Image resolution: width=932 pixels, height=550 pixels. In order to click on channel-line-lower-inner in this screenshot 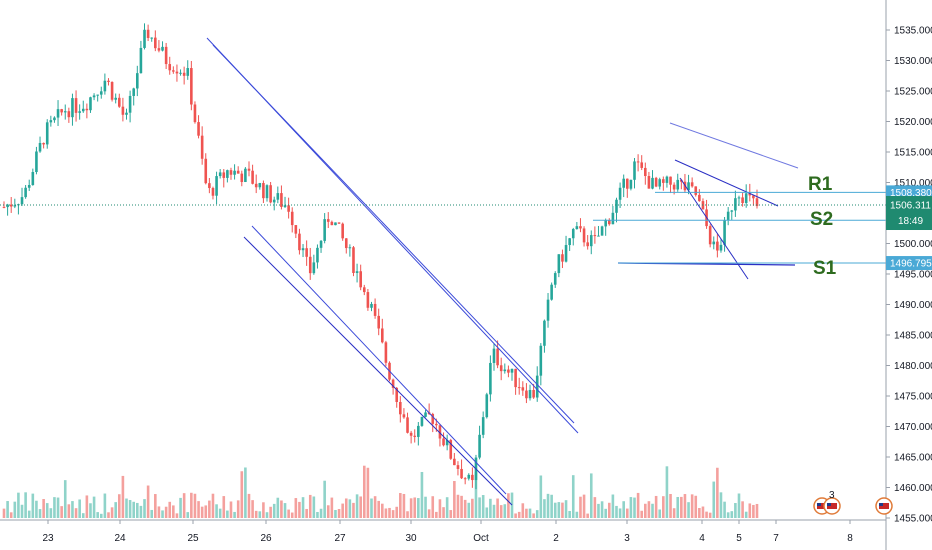, I will do `click(379, 360)`.